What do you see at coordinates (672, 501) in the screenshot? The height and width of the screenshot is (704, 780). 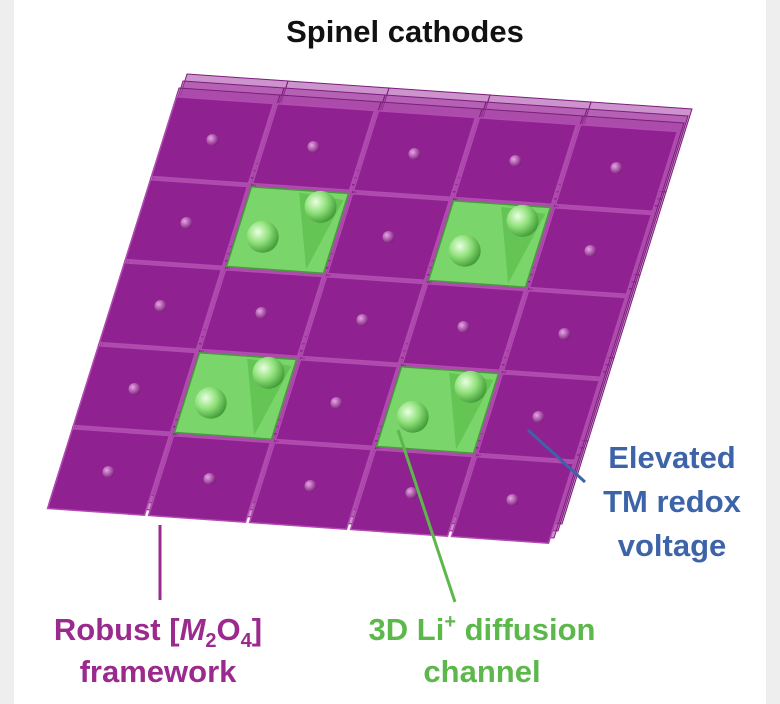 I see `voltage-label: TM redox` at bounding box center [672, 501].